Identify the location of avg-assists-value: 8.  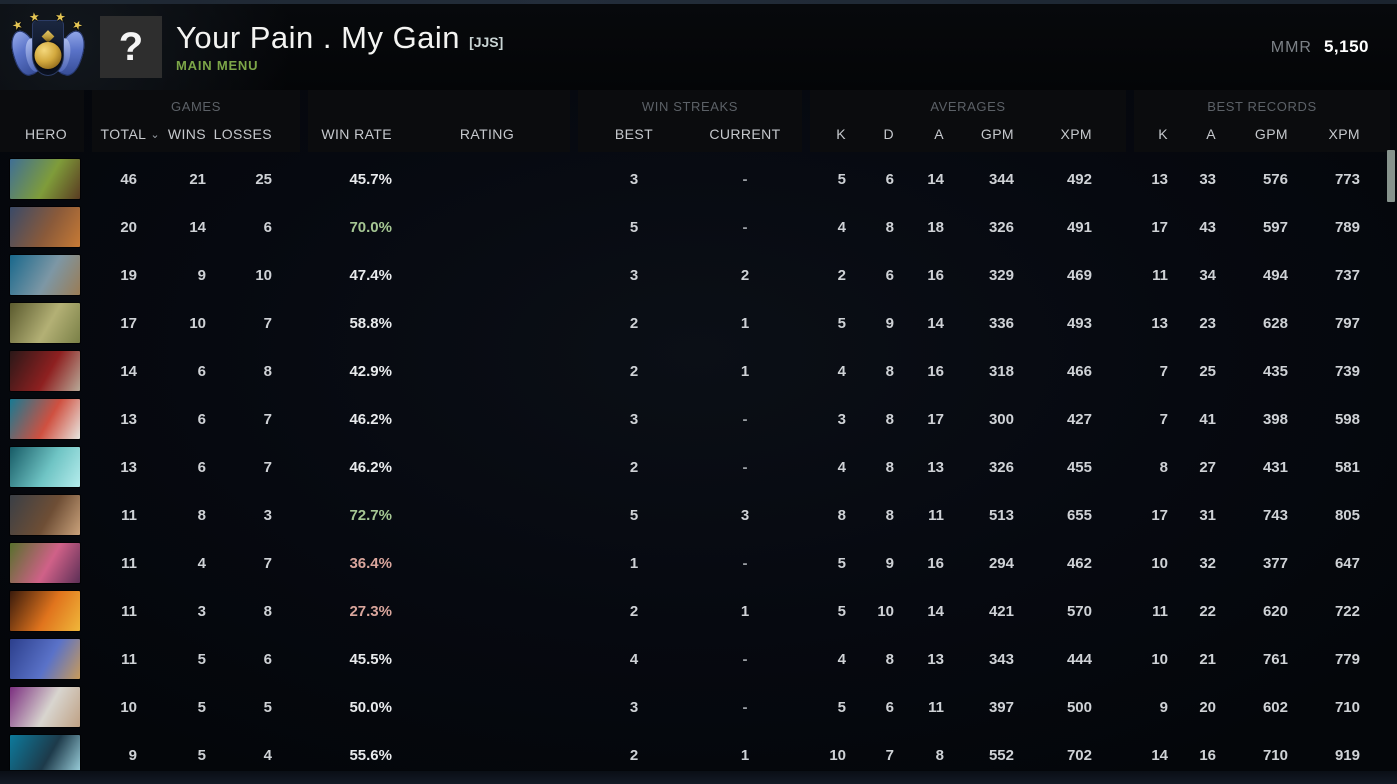
(939, 755).